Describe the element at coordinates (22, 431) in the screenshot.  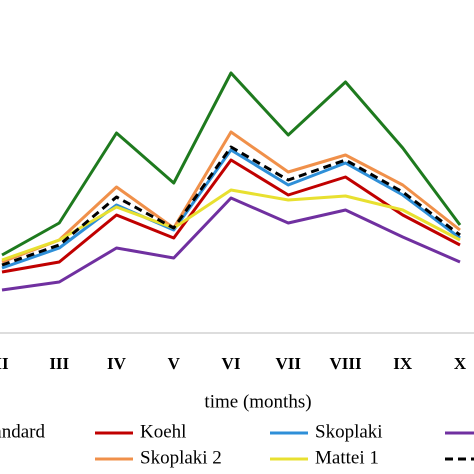
I see `legend-label: Standard` at that location.